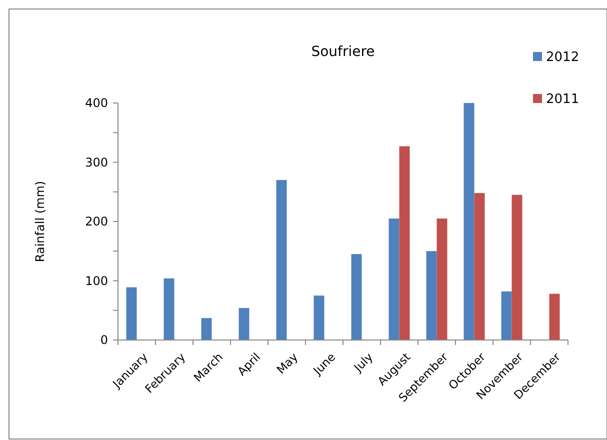  Describe the element at coordinates (104, 340) in the screenshot. I see `y-tick-label: 0` at that location.